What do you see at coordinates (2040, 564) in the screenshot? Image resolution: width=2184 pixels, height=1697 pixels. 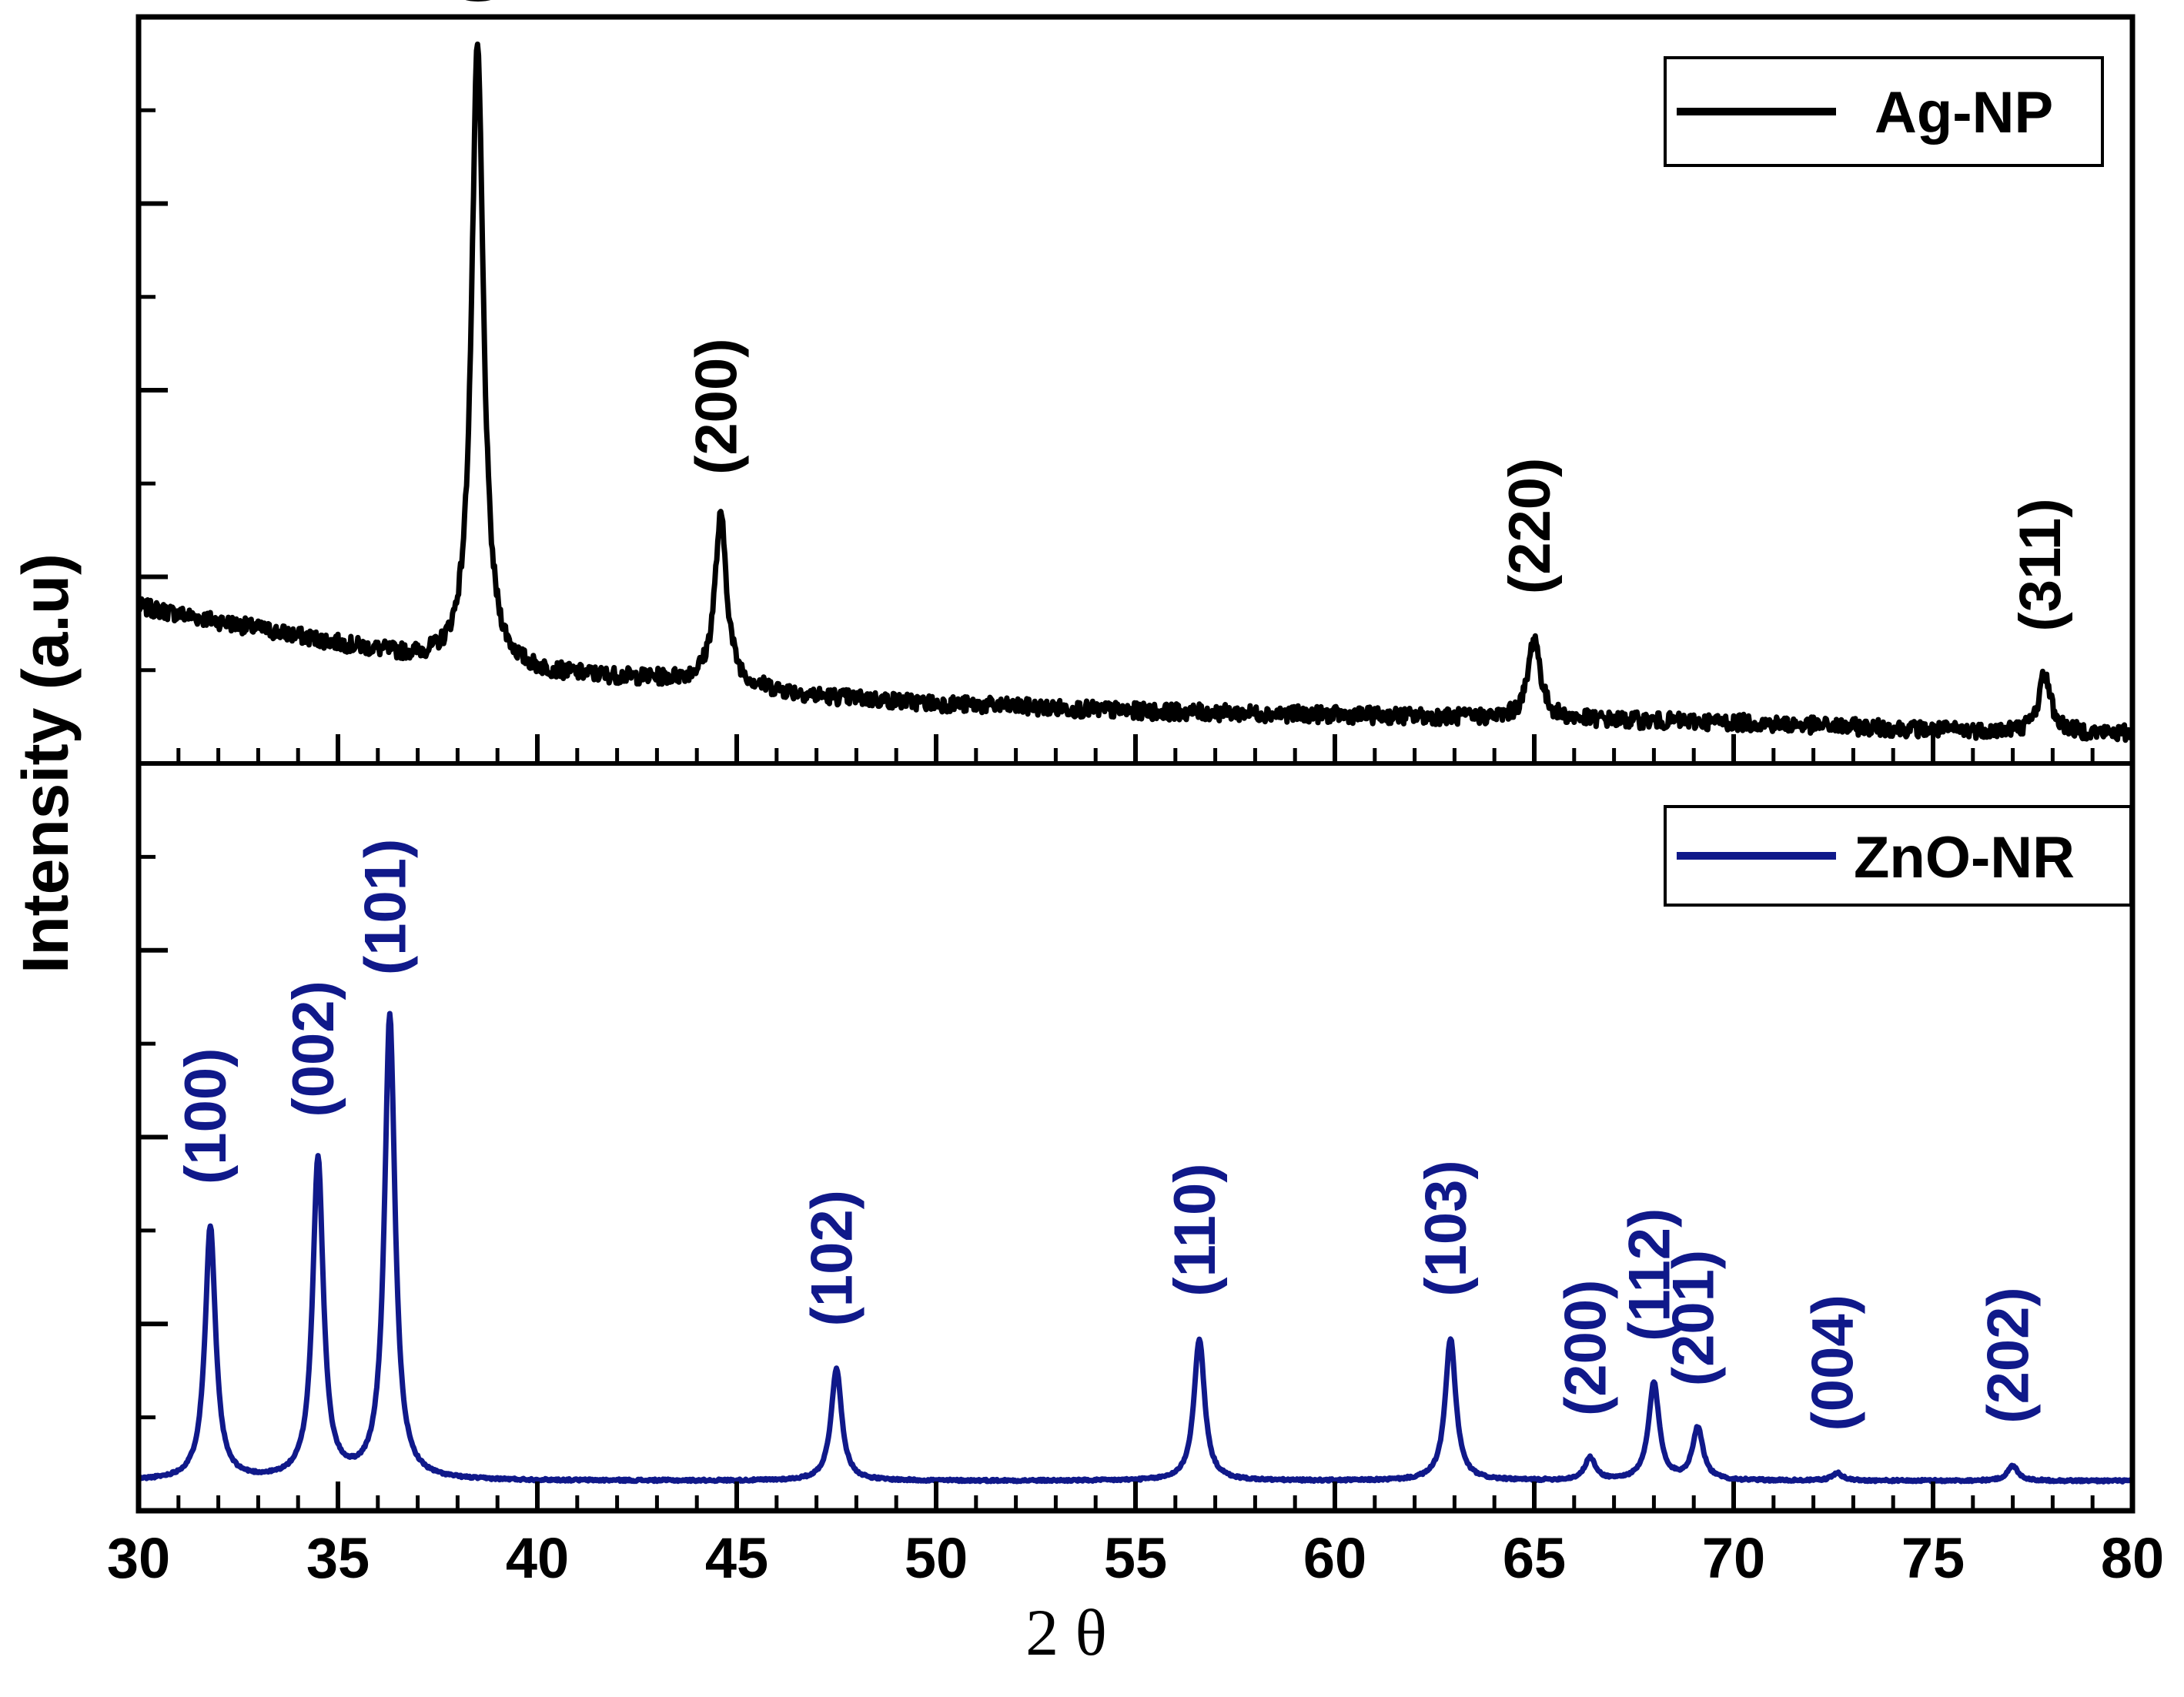 I see `peak-label: (311)` at bounding box center [2040, 564].